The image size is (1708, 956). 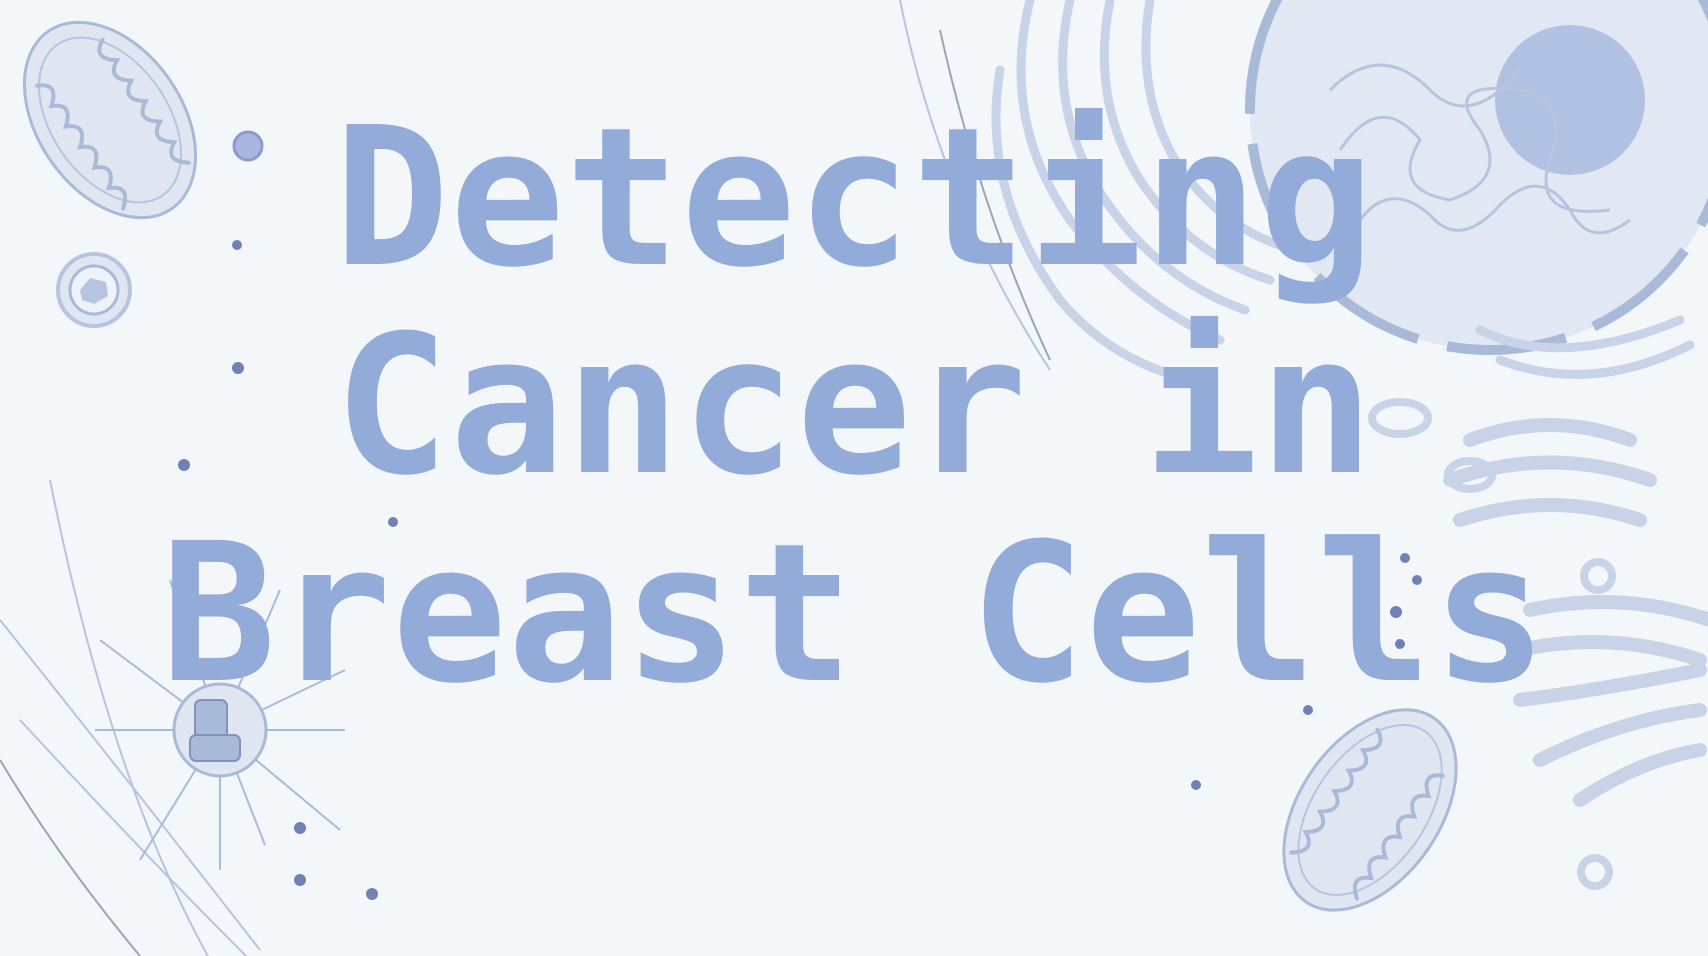 What do you see at coordinates (1575, 612) in the screenshot?
I see `golgi-apparatus-icon` at bounding box center [1575, 612].